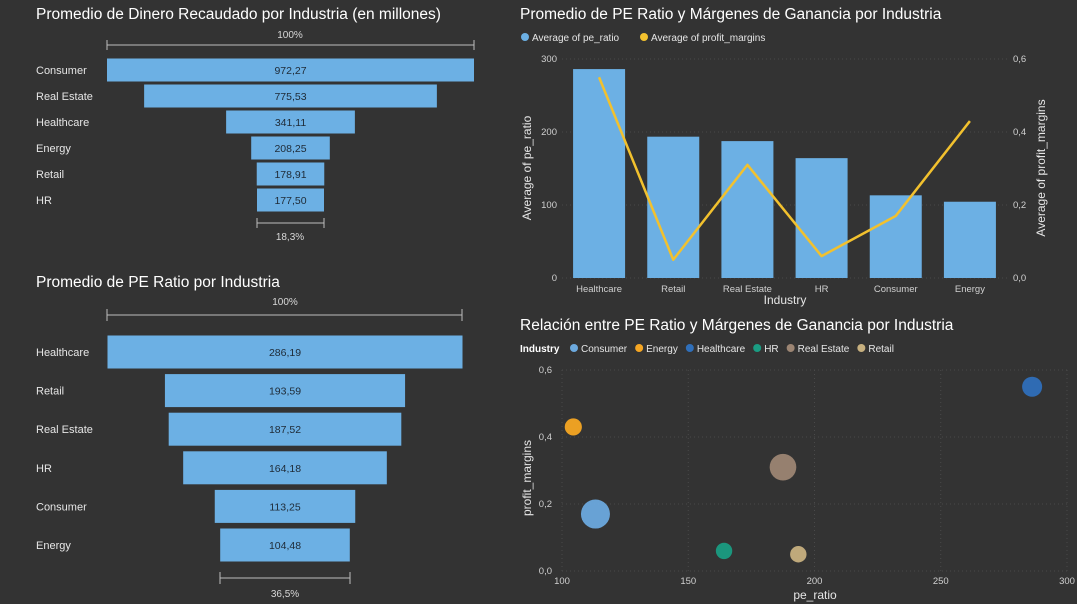 Image resolution: width=1077 pixels, height=604 pixels. Describe the element at coordinates (1019, 205) in the screenshot. I see `combo-y2-tick: 0,2` at that location.